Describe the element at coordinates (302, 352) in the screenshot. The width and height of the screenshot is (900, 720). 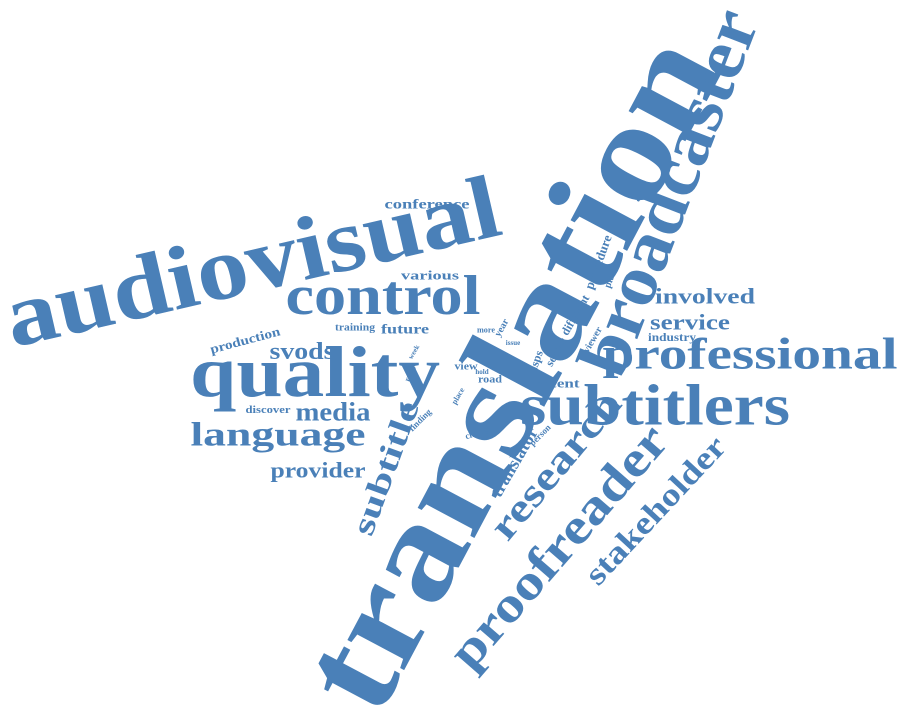
I see `word: svods` at that location.